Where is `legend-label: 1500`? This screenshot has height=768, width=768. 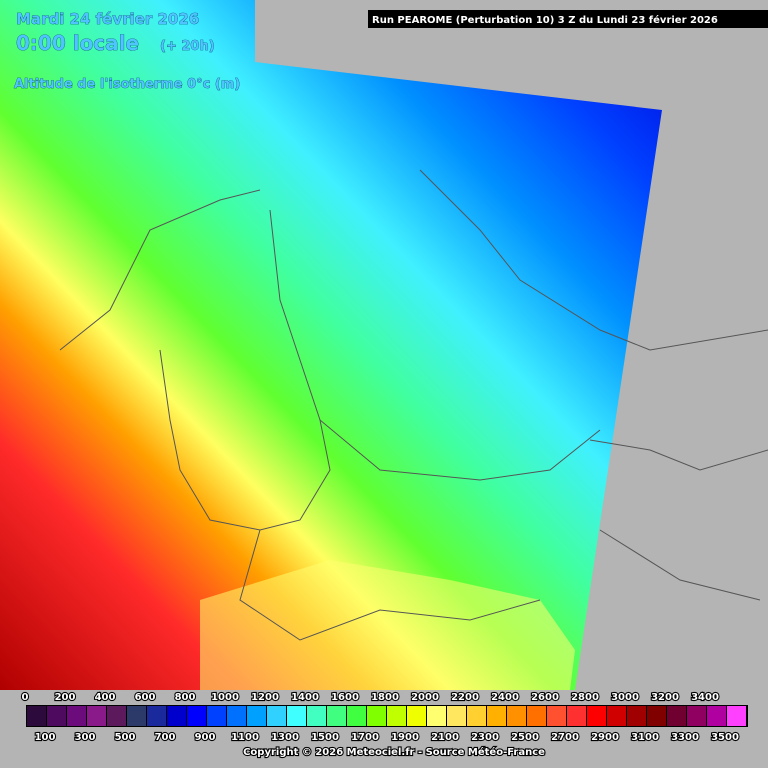 legend-label: 1500 is located at coordinates (325, 737).